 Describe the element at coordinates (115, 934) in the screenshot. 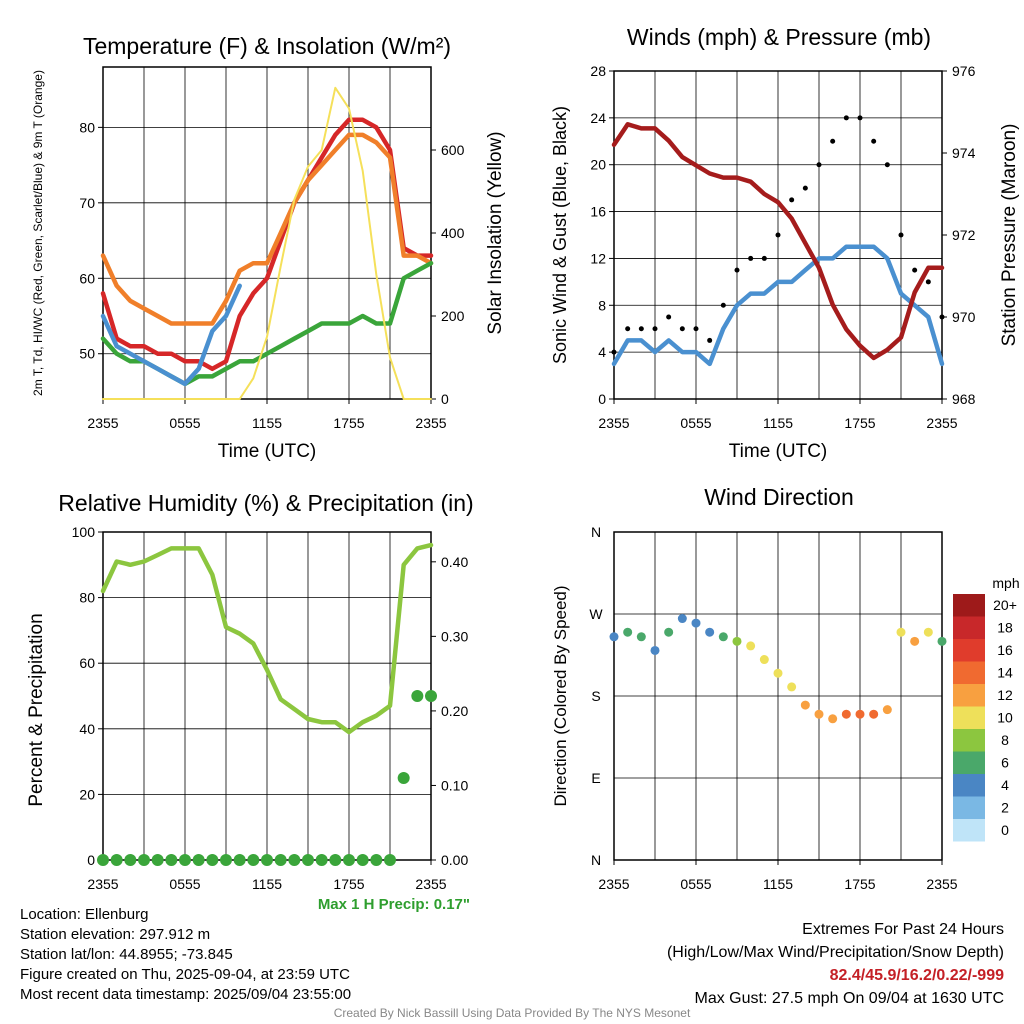

I see `station-elevation: Station elevation: 297.912 m` at that location.